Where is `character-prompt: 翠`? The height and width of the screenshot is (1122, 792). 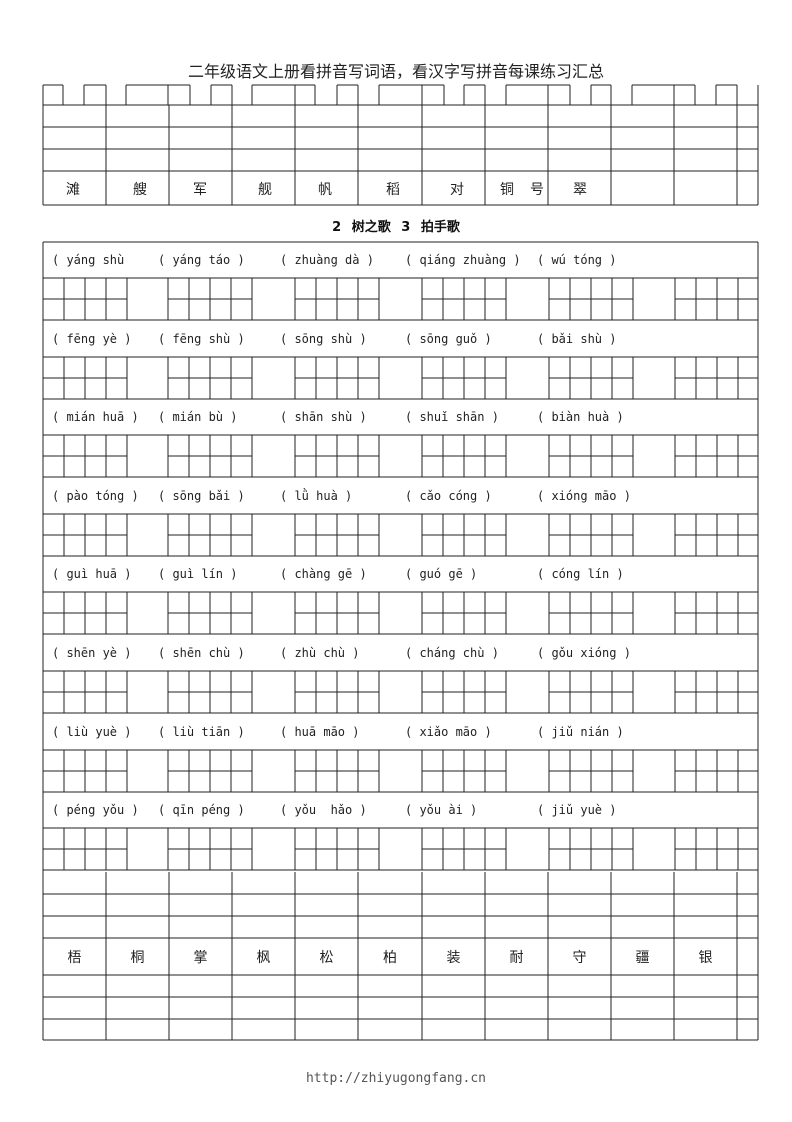 character-prompt: 翠 is located at coordinates (580, 190).